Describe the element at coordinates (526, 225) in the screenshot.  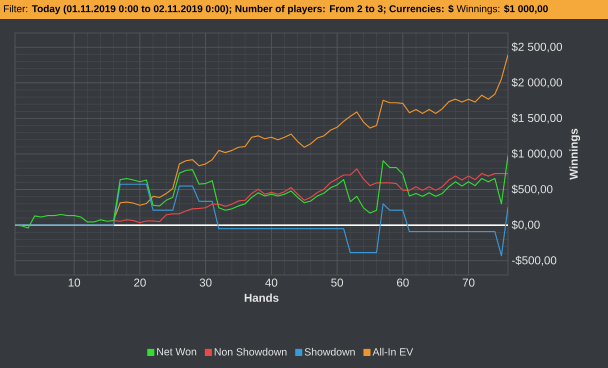
I see `y-tick-label: $0,00` at that location.